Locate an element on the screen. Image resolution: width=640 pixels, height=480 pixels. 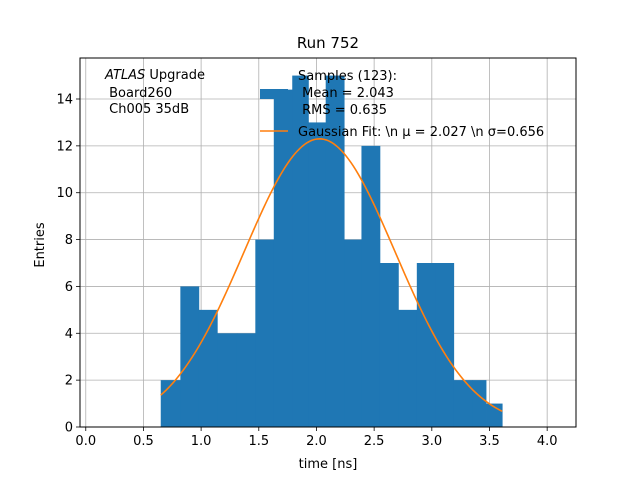
x-axis-label: time [ns] is located at coordinates (328, 464).